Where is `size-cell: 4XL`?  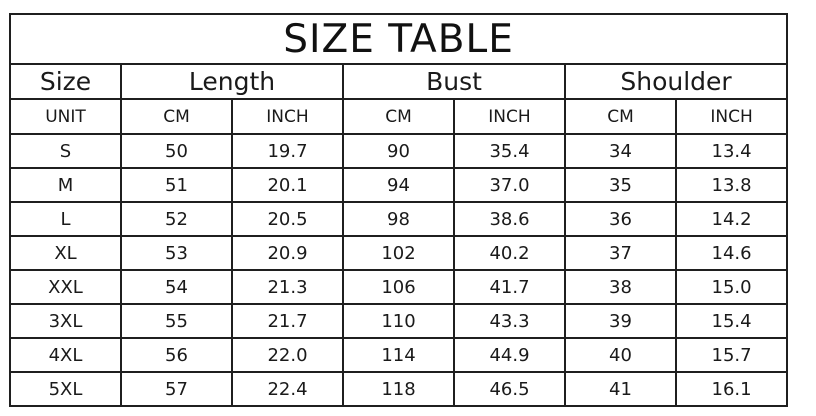 size-cell: 4XL is located at coordinates (65, 355).